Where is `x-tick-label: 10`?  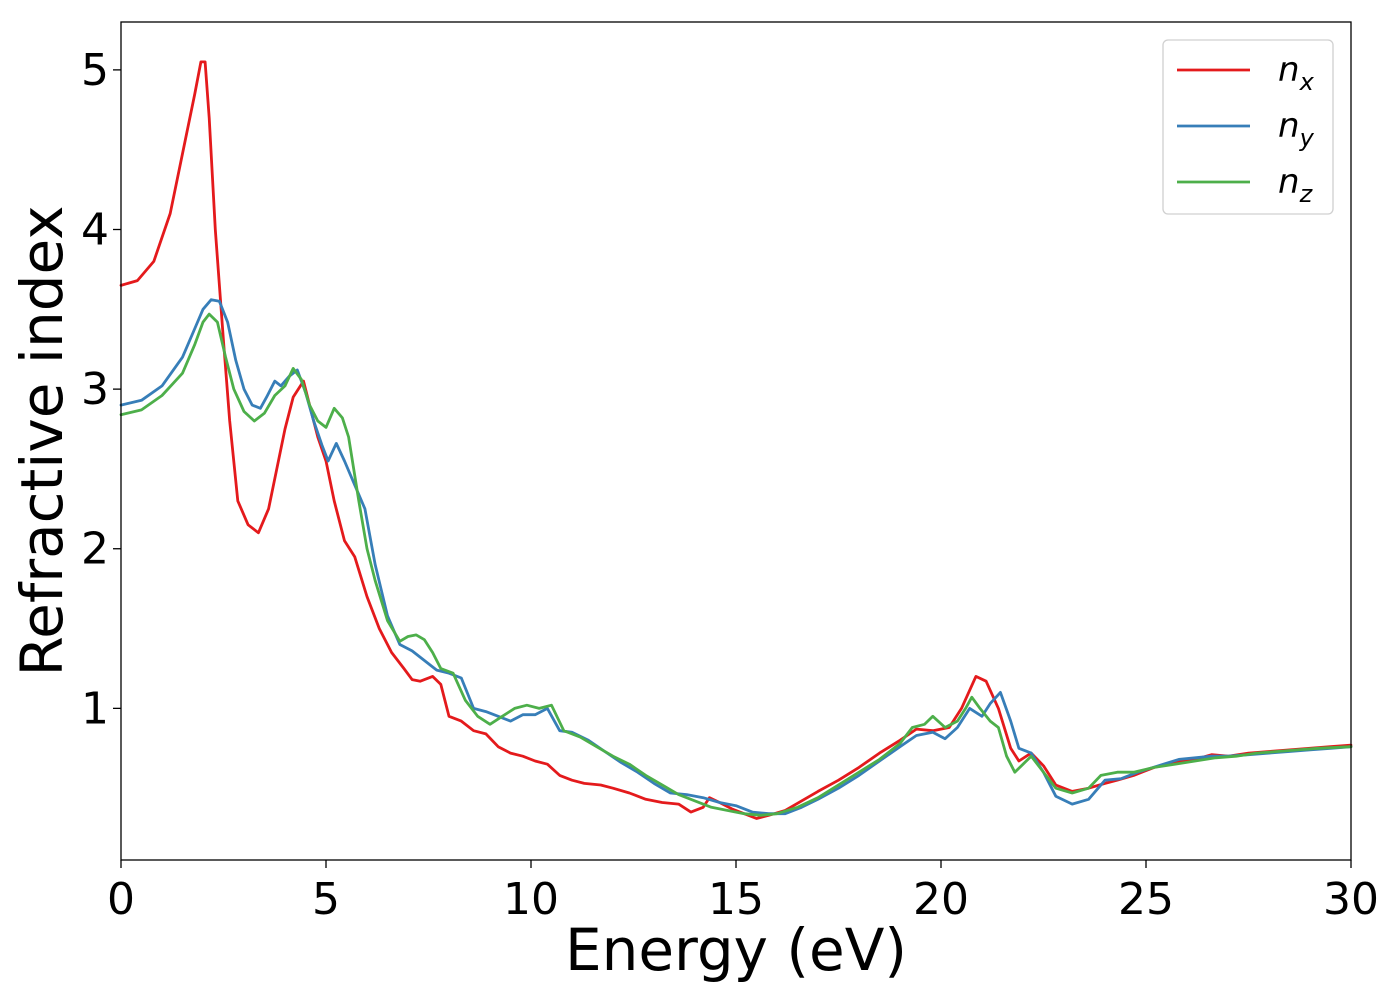 x-tick-label: 10 is located at coordinates (531, 899).